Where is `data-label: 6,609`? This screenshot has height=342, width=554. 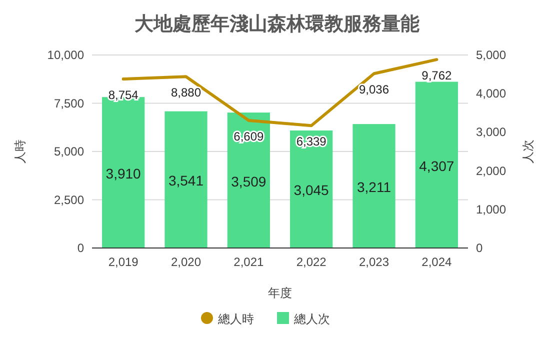 data-label: 6,609 is located at coordinates (249, 136).